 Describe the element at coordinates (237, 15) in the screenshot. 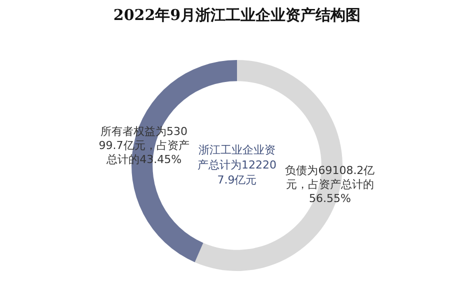

I see `chart-title: 2022年9月浙江工业企业资产结构图` at that location.